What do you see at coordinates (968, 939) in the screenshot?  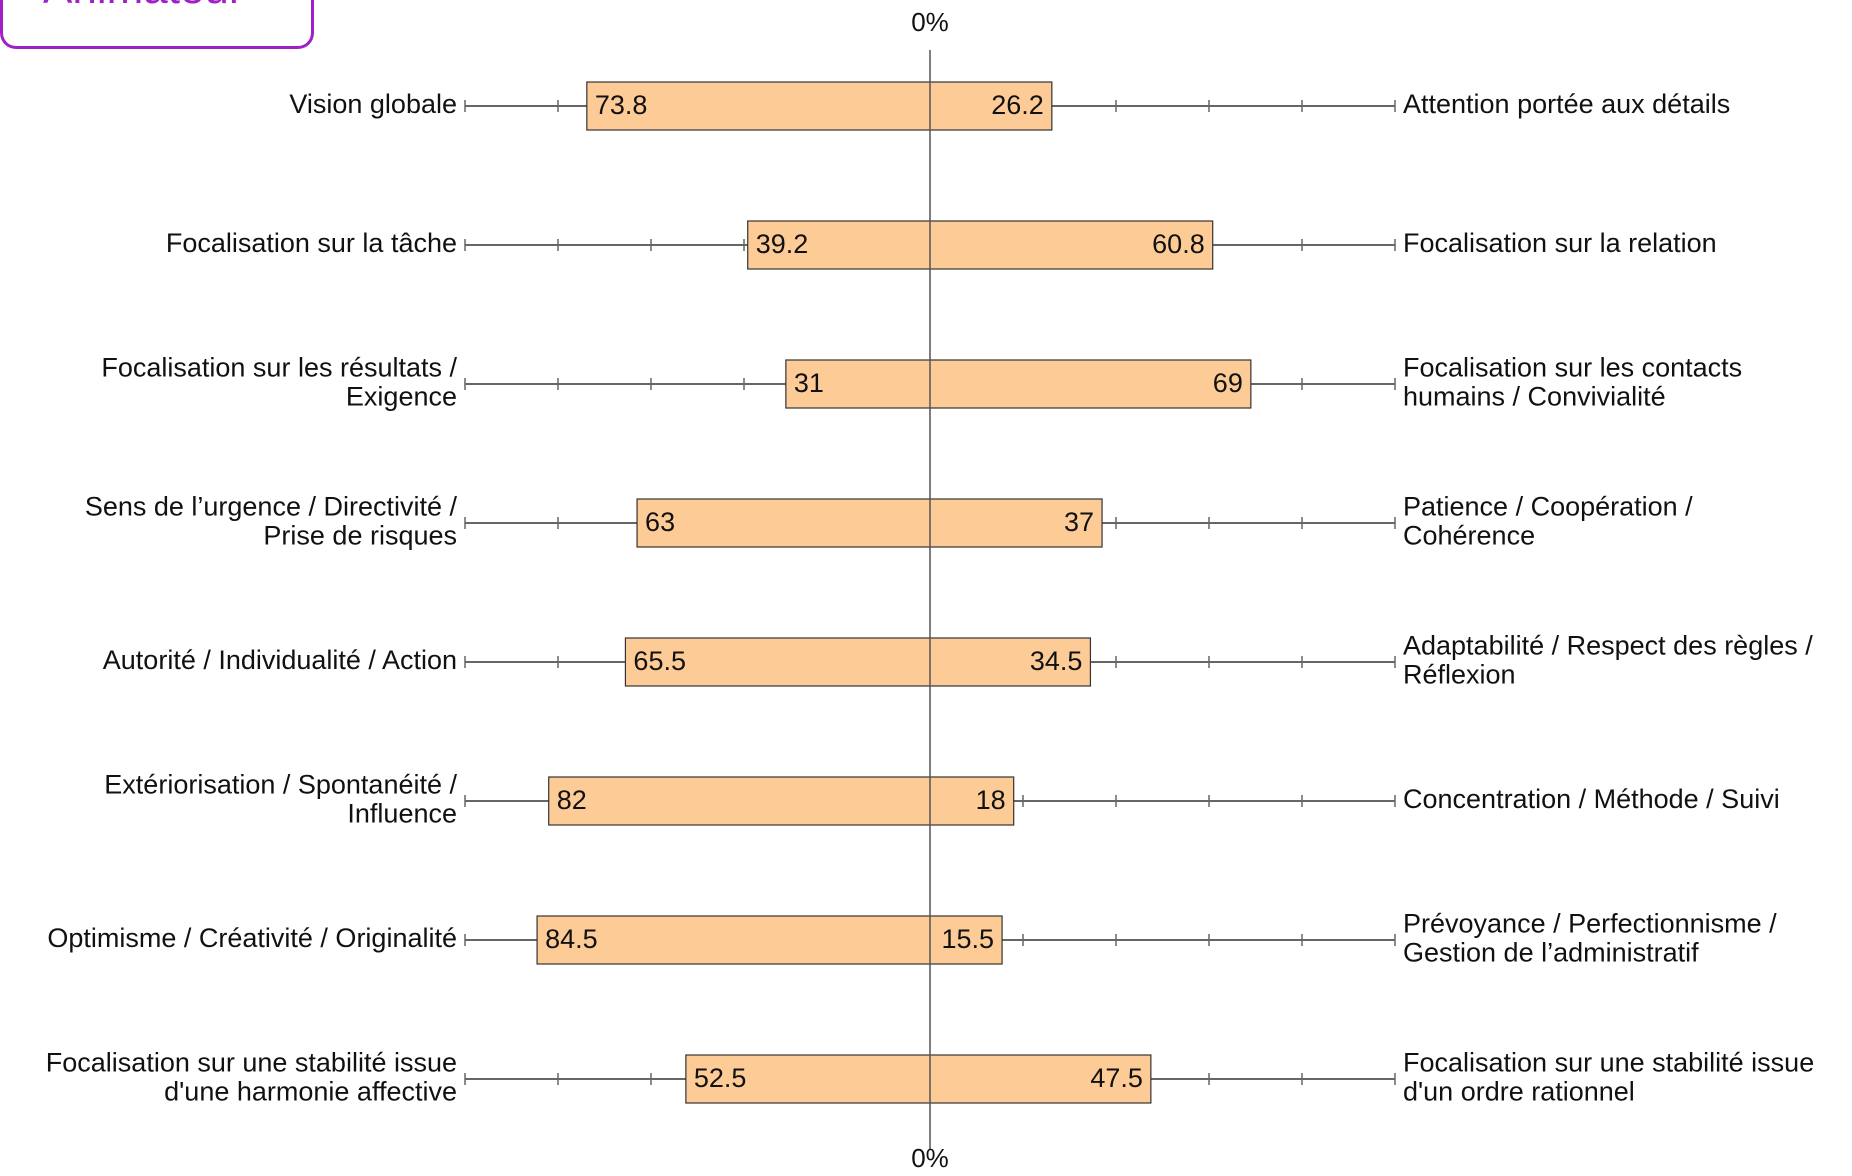 I see `bar-value-right: 15.5` at bounding box center [968, 939].